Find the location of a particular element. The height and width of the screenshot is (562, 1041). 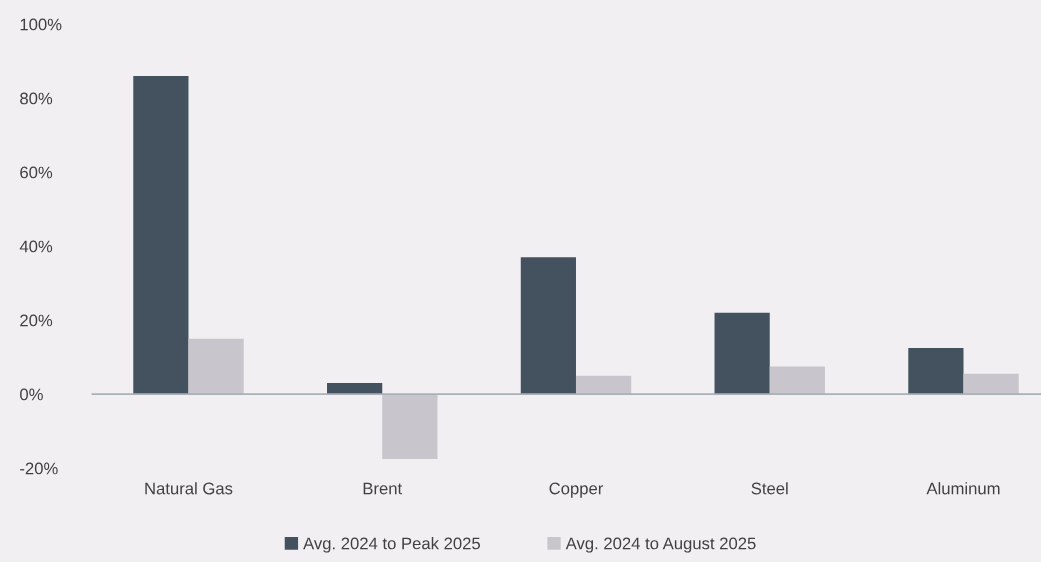

y-tick-label: 40% is located at coordinates (36, 246).